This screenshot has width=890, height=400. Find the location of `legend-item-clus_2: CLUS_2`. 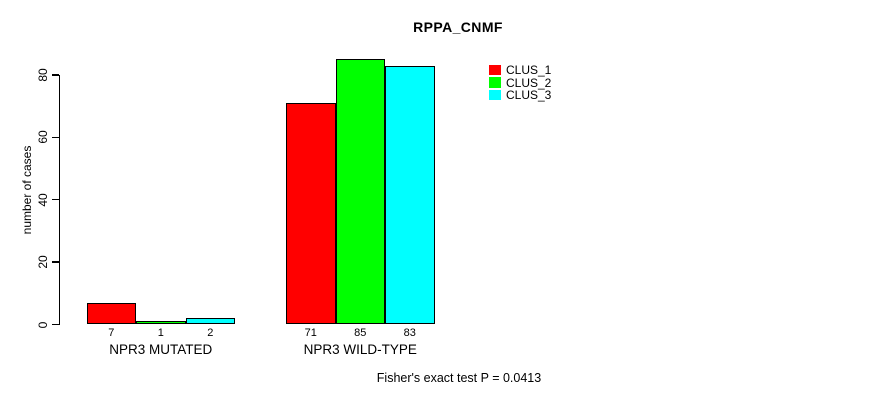

legend-item-clus_2: CLUS_2 is located at coordinates (520, 82).